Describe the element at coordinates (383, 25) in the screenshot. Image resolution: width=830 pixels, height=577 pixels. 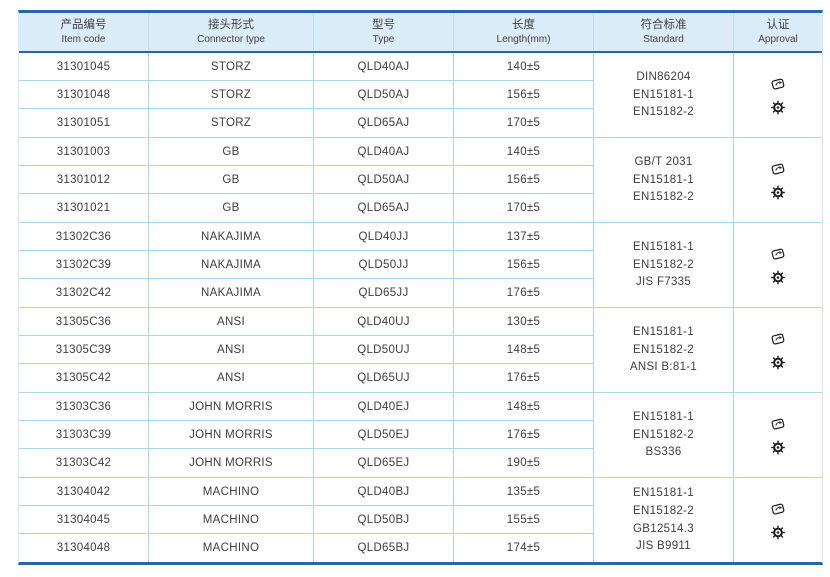
I see `column-header-zh: 型号` at that location.